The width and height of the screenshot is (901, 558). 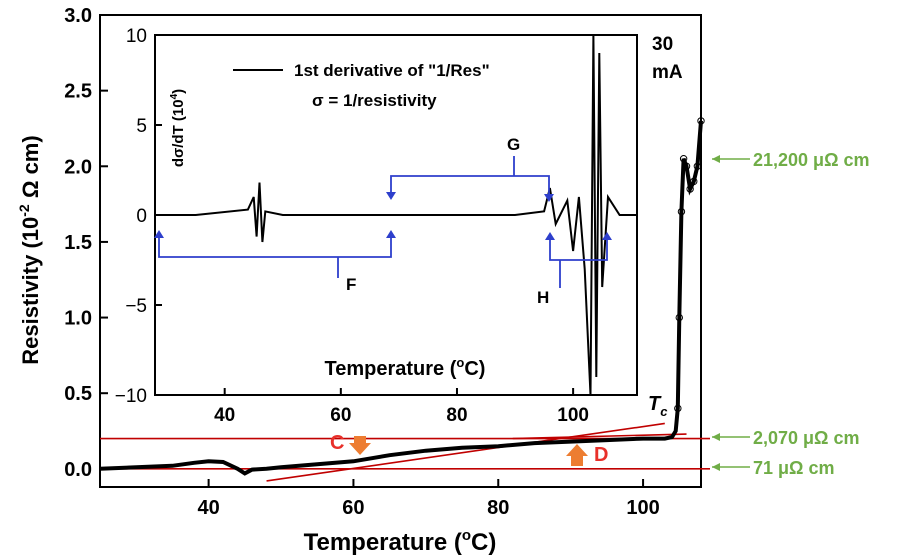 I want to click on main-y-ticks: 0.0 0.5 1.0 1.5 2.0 2.5 3.0, so click(x=86, y=243).